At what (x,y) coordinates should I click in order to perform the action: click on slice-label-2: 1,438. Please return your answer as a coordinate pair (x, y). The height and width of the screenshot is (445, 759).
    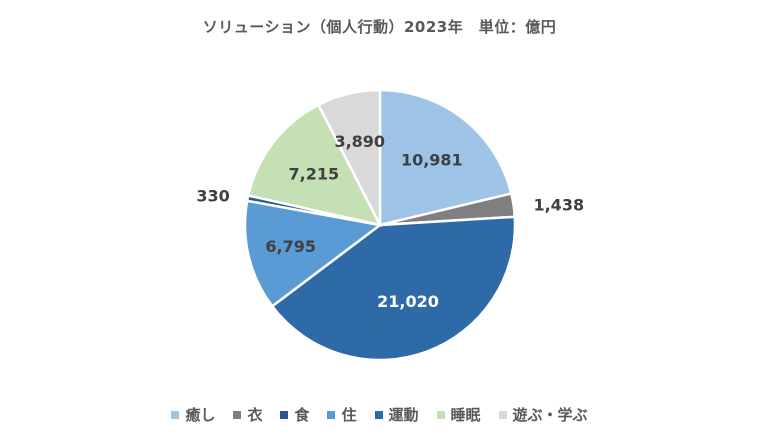
    Looking at the image, I should click on (558, 204).